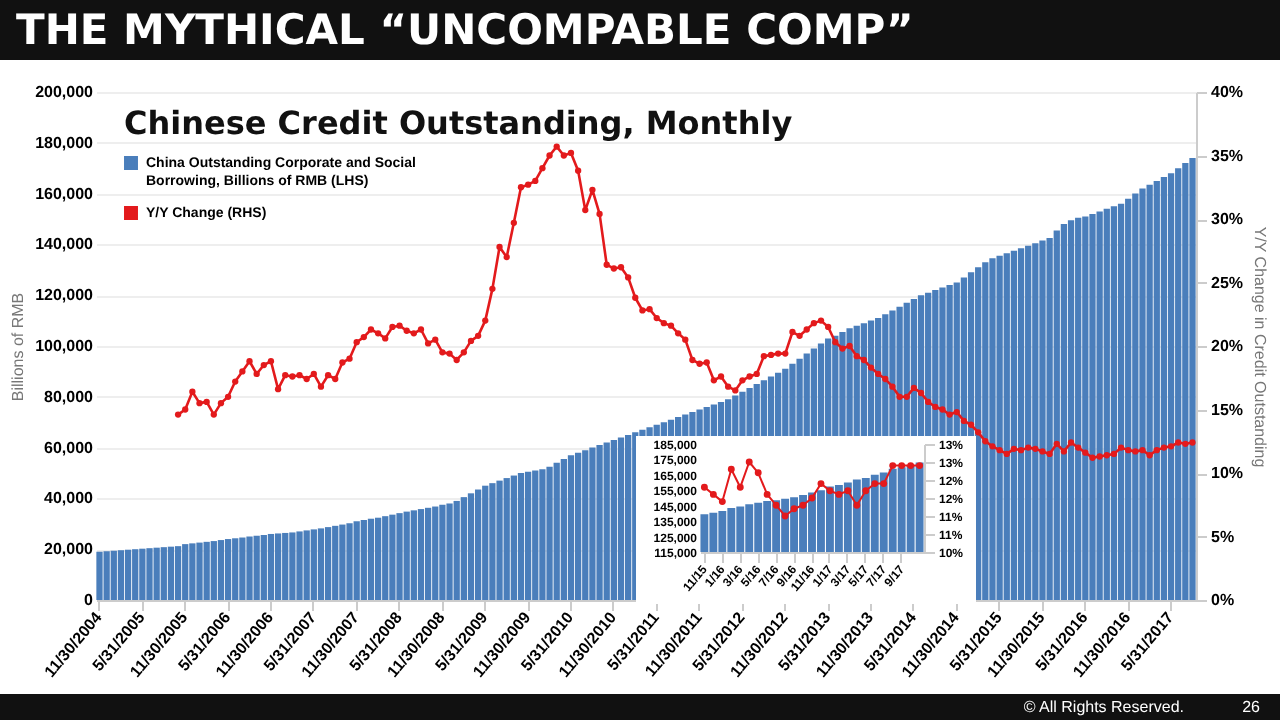  I want to click on y2-tick-label: 20%, so click(1227, 346).